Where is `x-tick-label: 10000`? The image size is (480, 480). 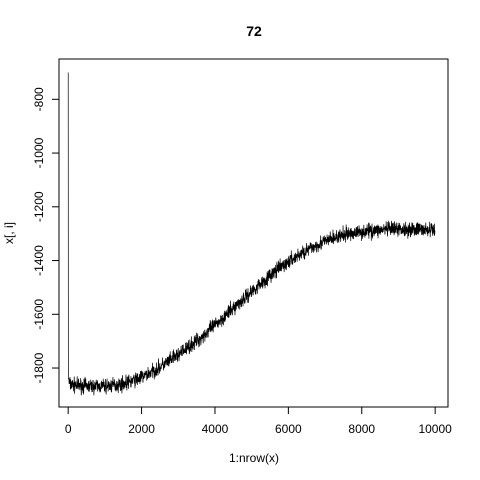
x-tick-label: 10000 is located at coordinates (435, 429).